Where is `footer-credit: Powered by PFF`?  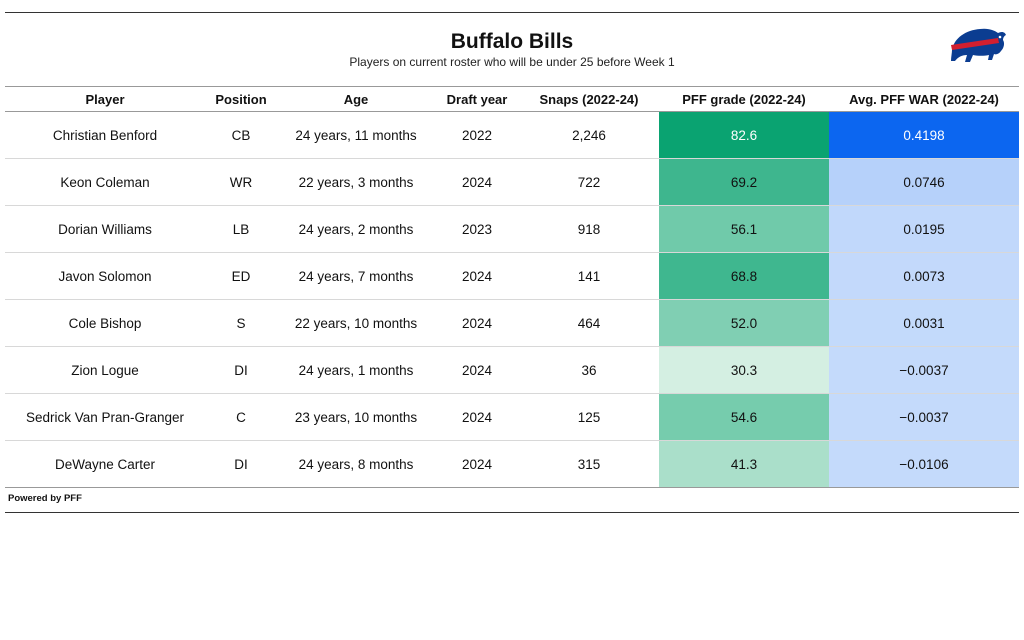 footer-credit: Powered by PFF is located at coordinates (45, 498).